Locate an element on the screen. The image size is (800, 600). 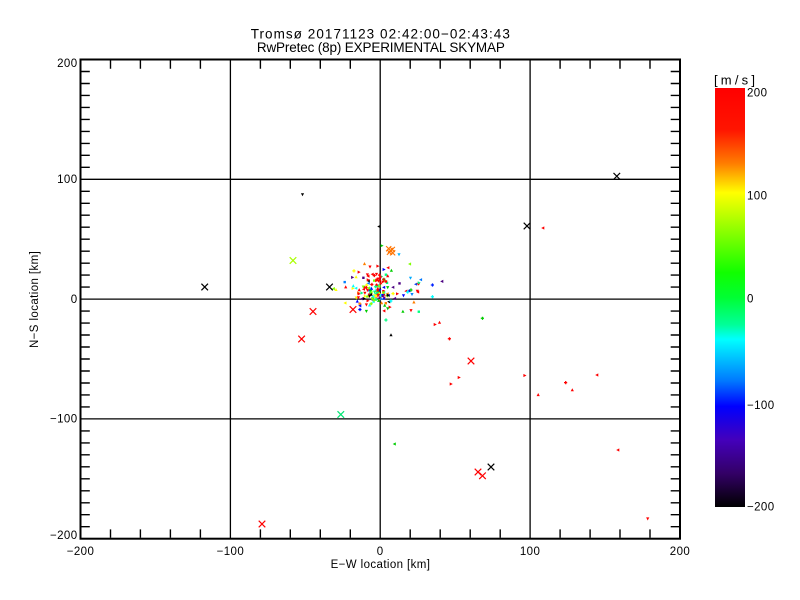
svg-text: N−S location [km] is located at coordinates (35, 299).